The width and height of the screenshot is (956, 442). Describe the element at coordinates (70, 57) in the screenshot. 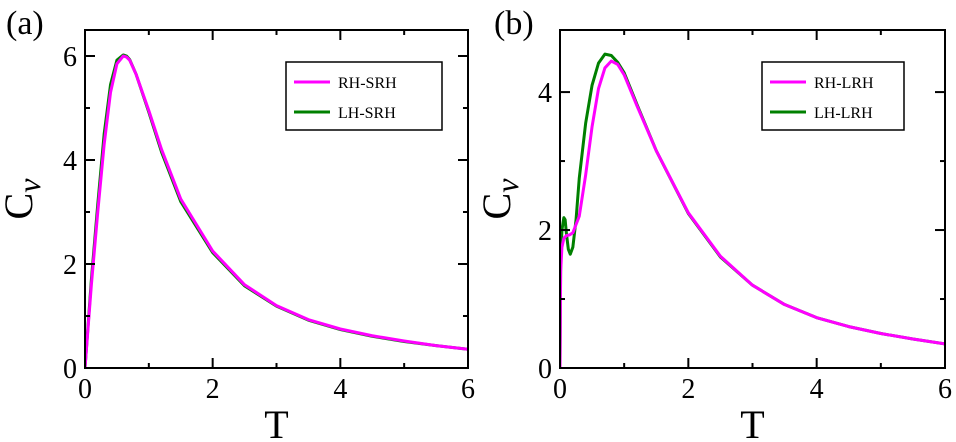

I see `y-tick-label: 6` at that location.